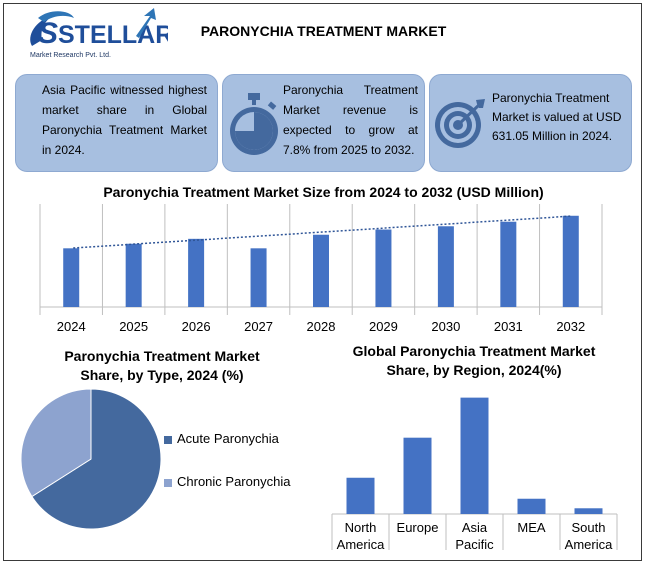  I want to click on bar-2030, so click(445, 266).